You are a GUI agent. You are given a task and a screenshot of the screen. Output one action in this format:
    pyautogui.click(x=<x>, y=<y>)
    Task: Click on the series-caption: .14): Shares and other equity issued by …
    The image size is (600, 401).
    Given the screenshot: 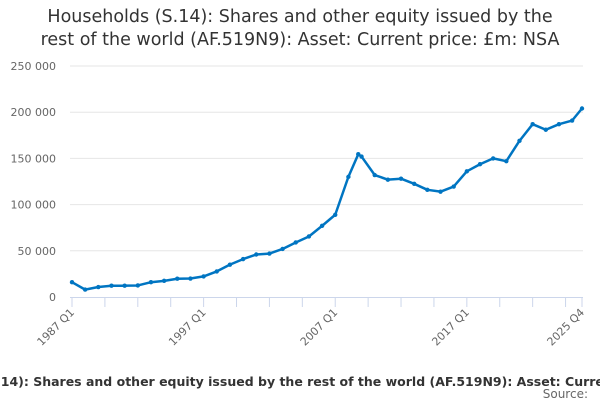 What is the action you would take?
    pyautogui.click(x=300, y=381)
    